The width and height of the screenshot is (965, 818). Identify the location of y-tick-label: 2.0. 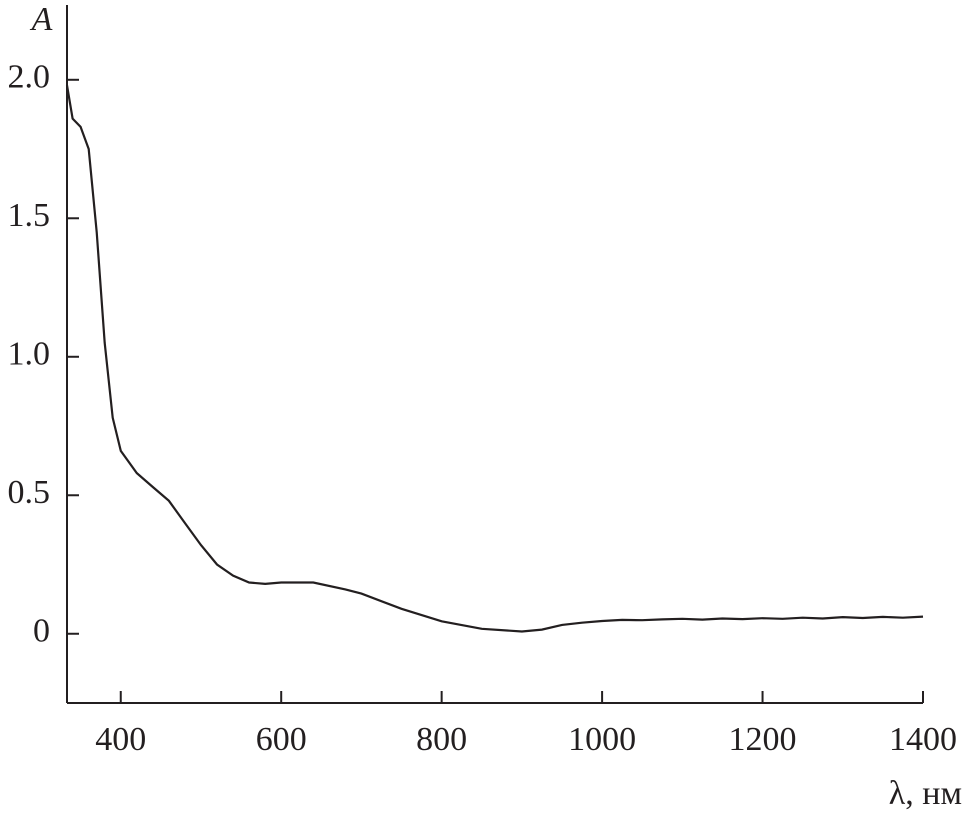
(29, 77).